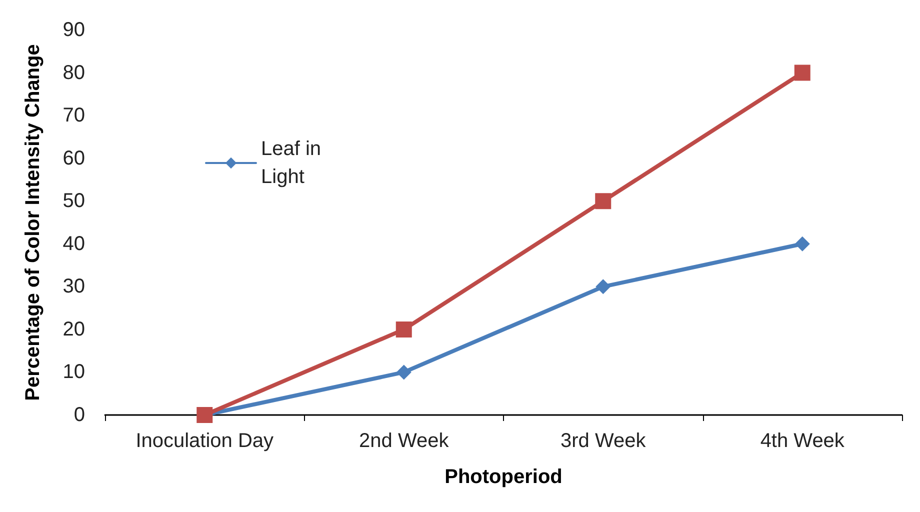 Image resolution: width=920 pixels, height=512 pixels. What do you see at coordinates (294, 163) in the screenshot?
I see `legend-label: Leaf in Light` at bounding box center [294, 163].